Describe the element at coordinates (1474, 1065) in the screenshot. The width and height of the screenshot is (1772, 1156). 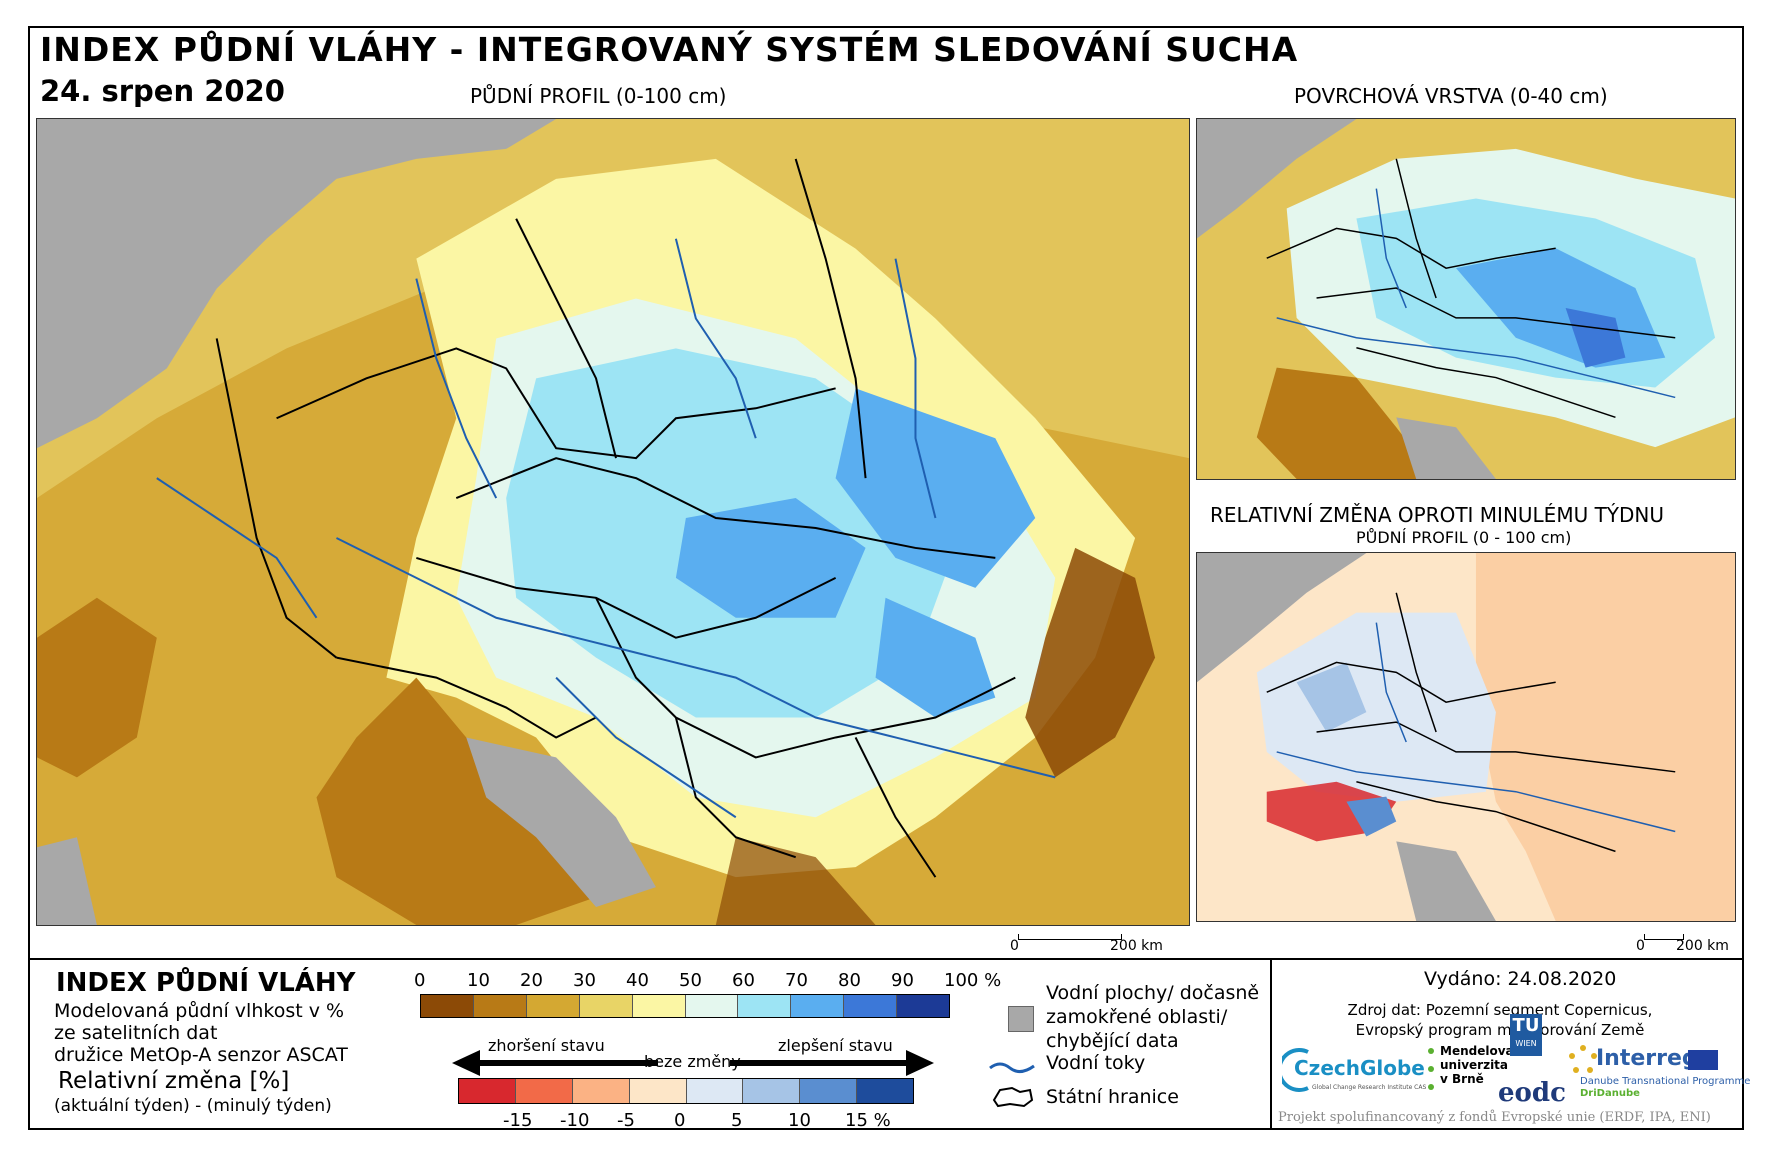
I see `mendel-line-2: univerzita` at that location.